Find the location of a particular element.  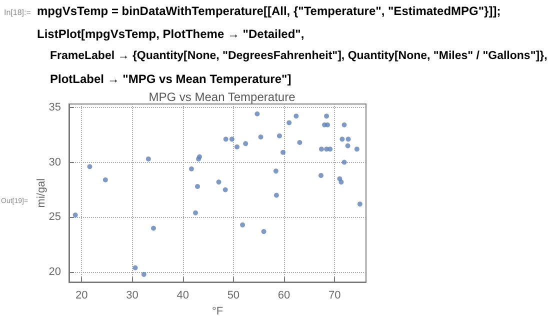

text: FrameLabel → {Quantity[None, "DegreesFahrenheit"], Quantity[None, "Miles" / "Gallons"]}, is located at coordinates (299, 56).